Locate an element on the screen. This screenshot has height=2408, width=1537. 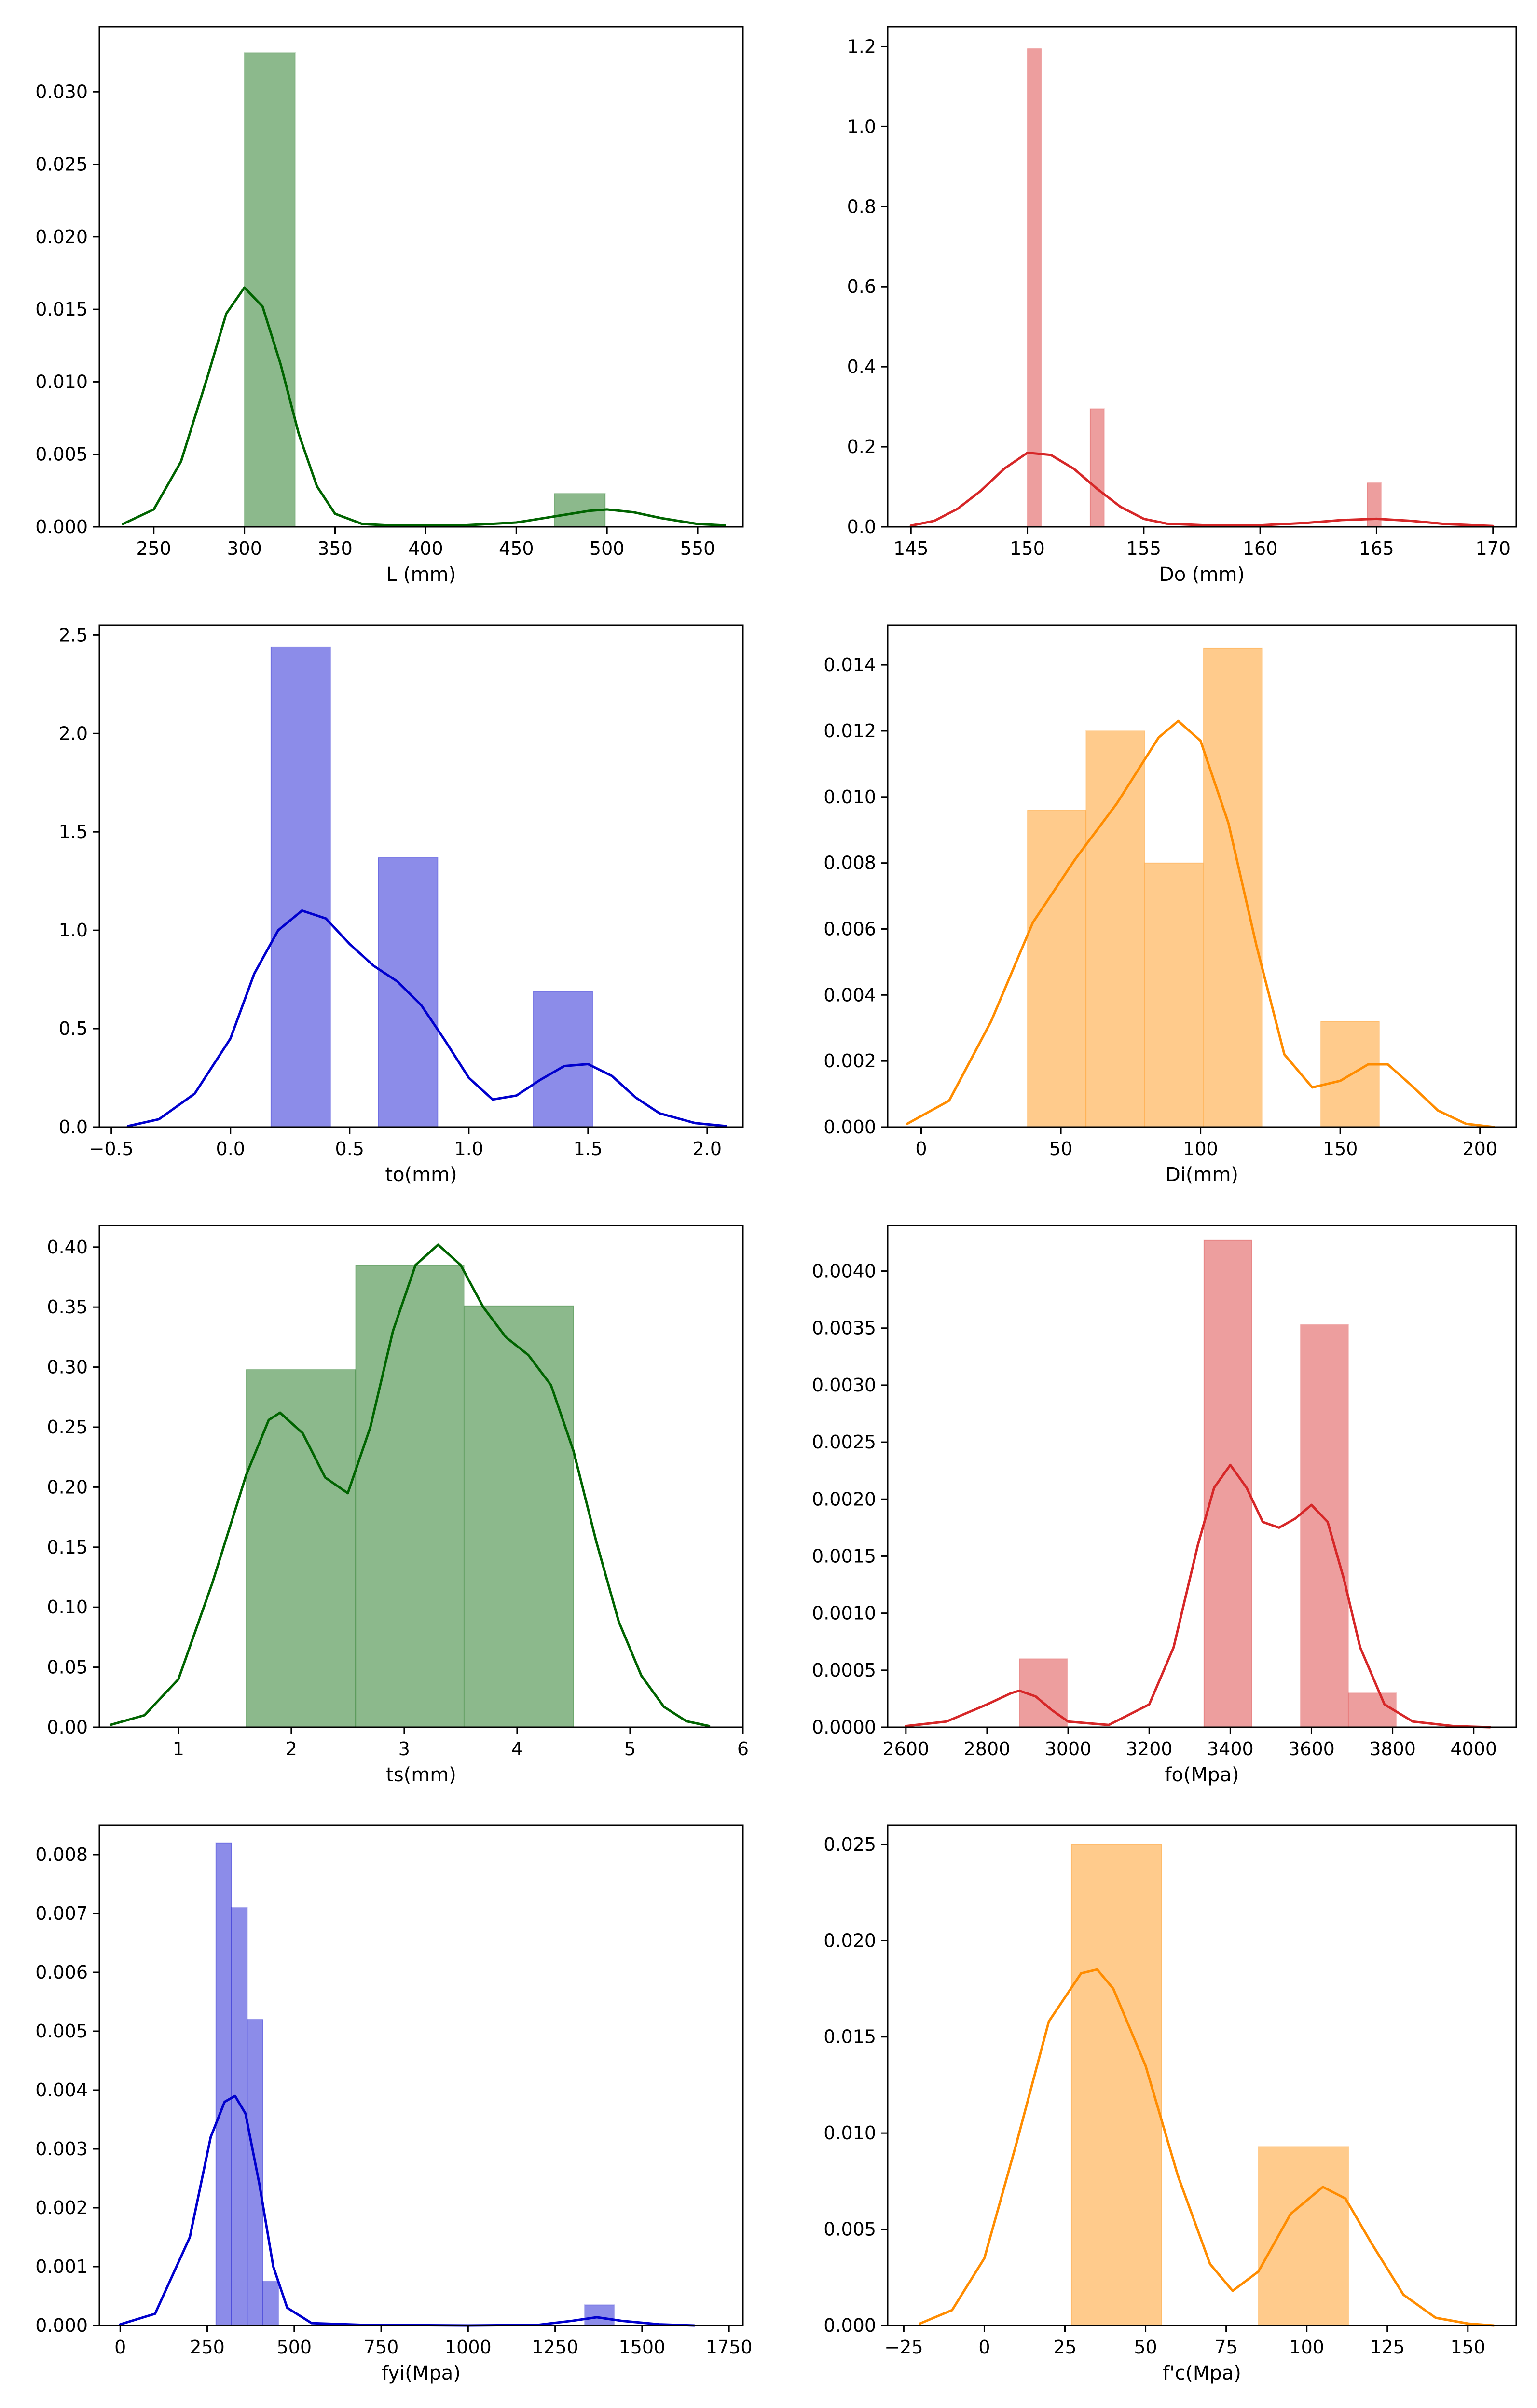
y-tick-label: 0.0000 is located at coordinates (844, 1727).